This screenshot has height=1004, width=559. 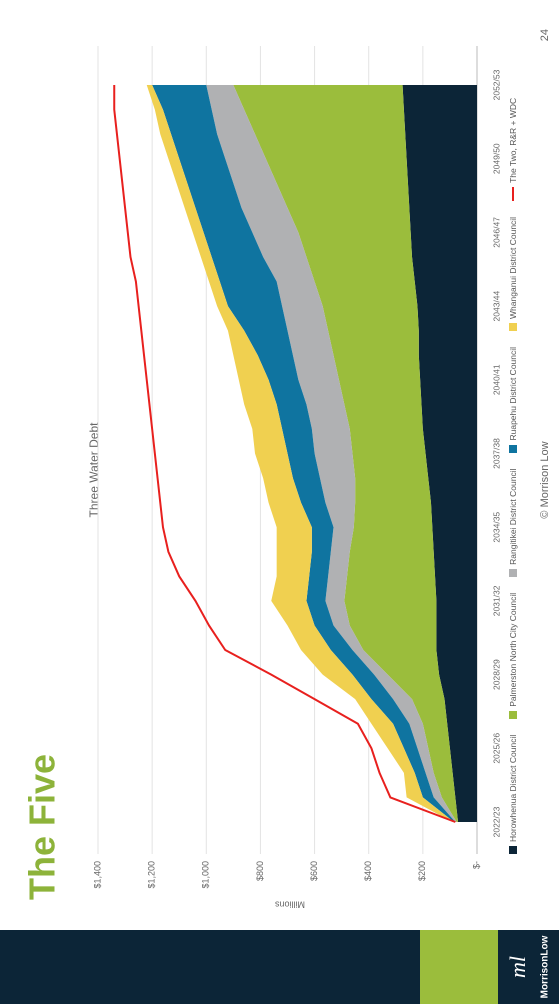 What do you see at coordinates (496, 379) in the screenshot?
I see `x-tick-label: 2040/41` at bounding box center [496, 379].